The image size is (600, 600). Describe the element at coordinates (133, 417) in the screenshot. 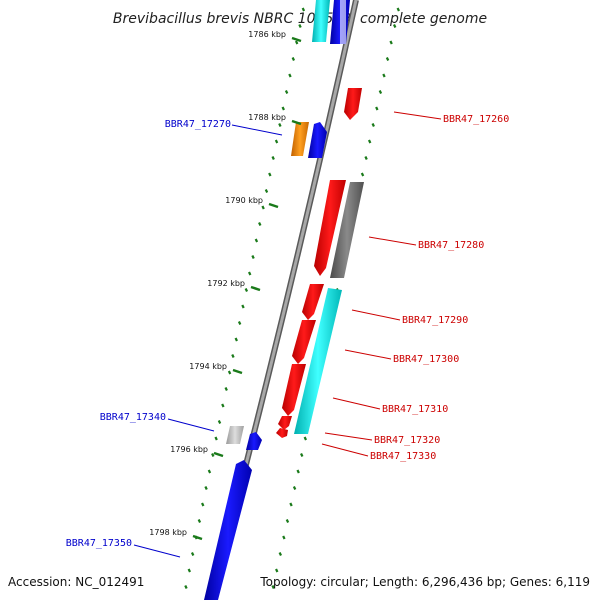

I see `gene-label-17340: BBR47_17340` at that location.